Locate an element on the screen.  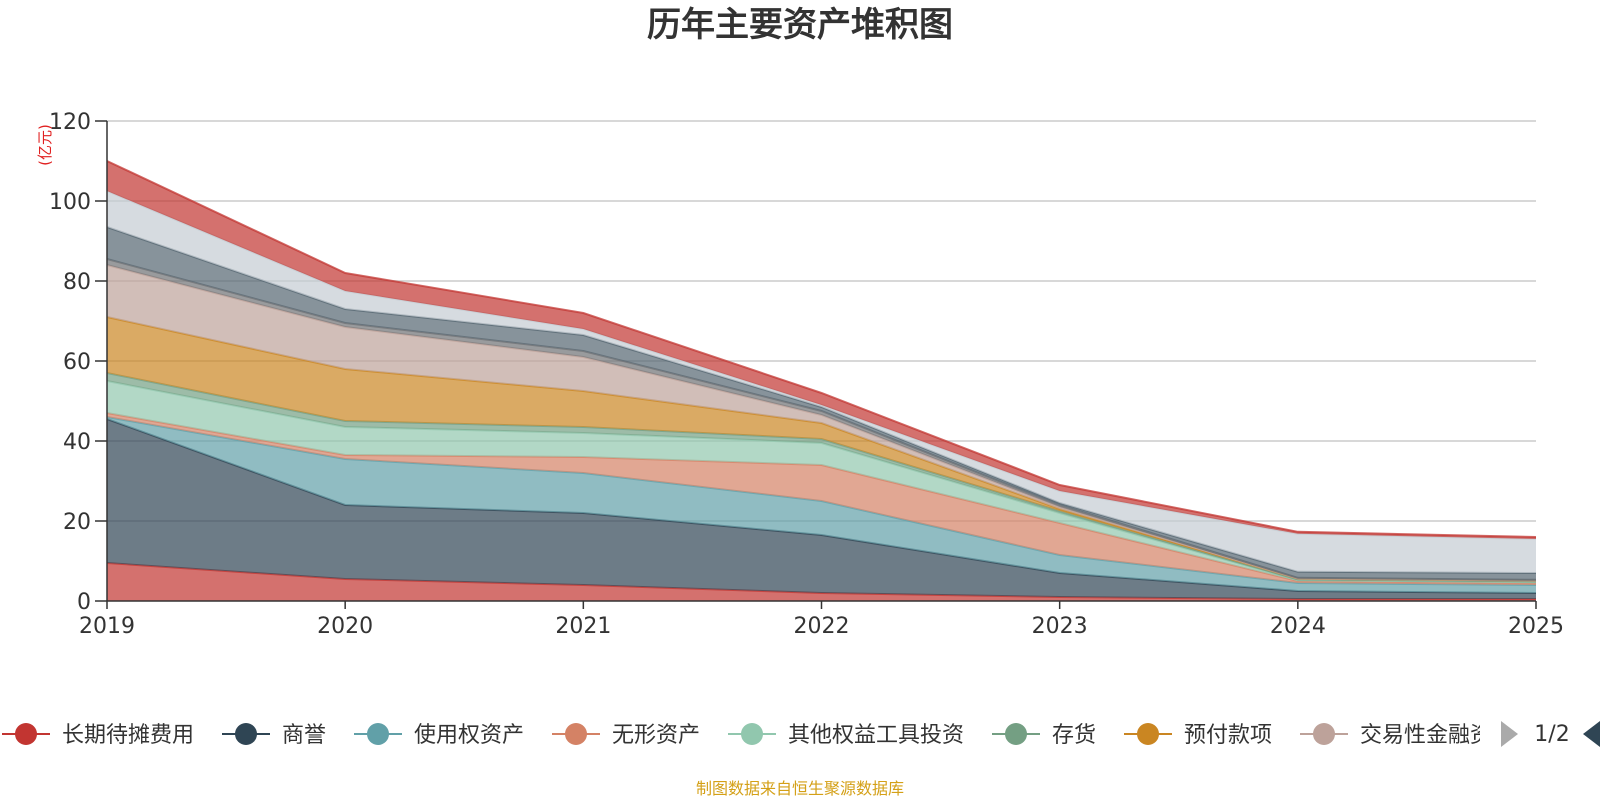
legend-items: 长期待摊费用 商誉 使用权资产 无形资产 其他权益工具投资 存货 预付款项 交易性金融资产 is located at coordinates (758, 735).